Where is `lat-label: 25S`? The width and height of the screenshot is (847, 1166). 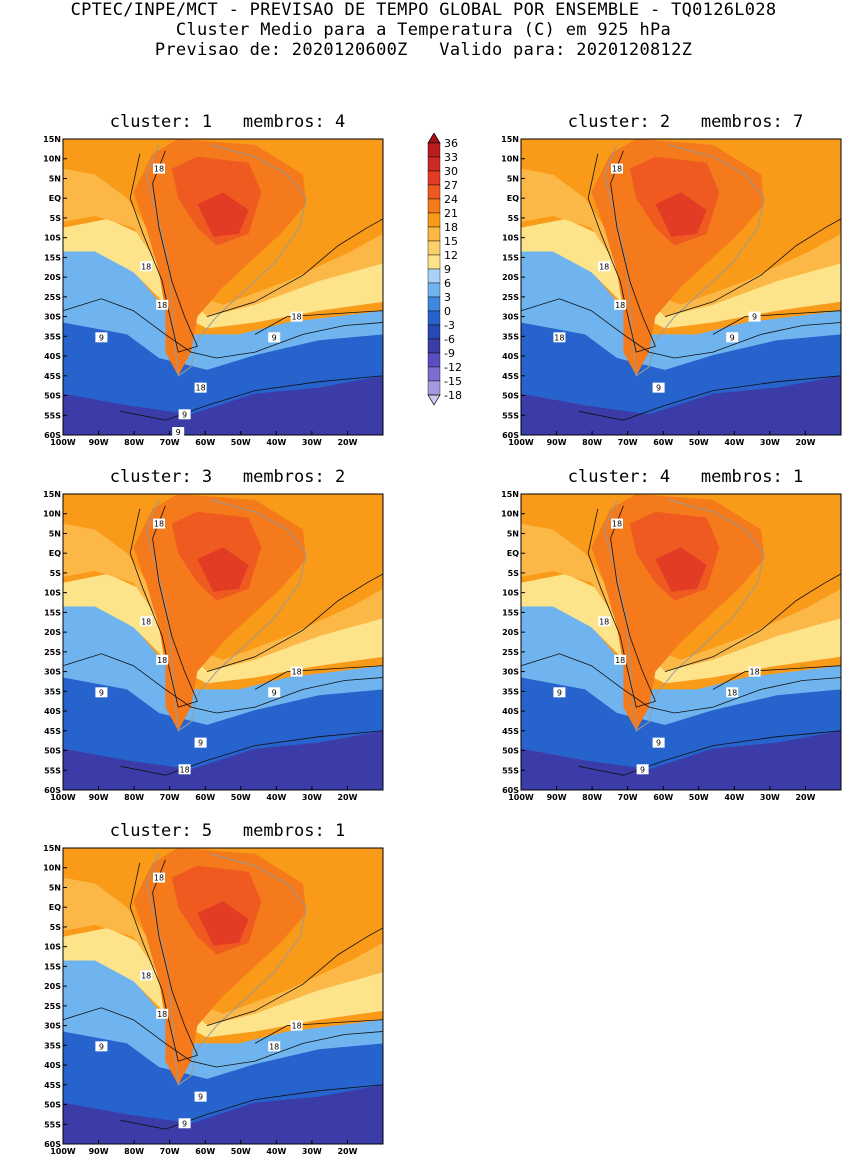
lat-label: 25S is located at coordinates (52, 297).